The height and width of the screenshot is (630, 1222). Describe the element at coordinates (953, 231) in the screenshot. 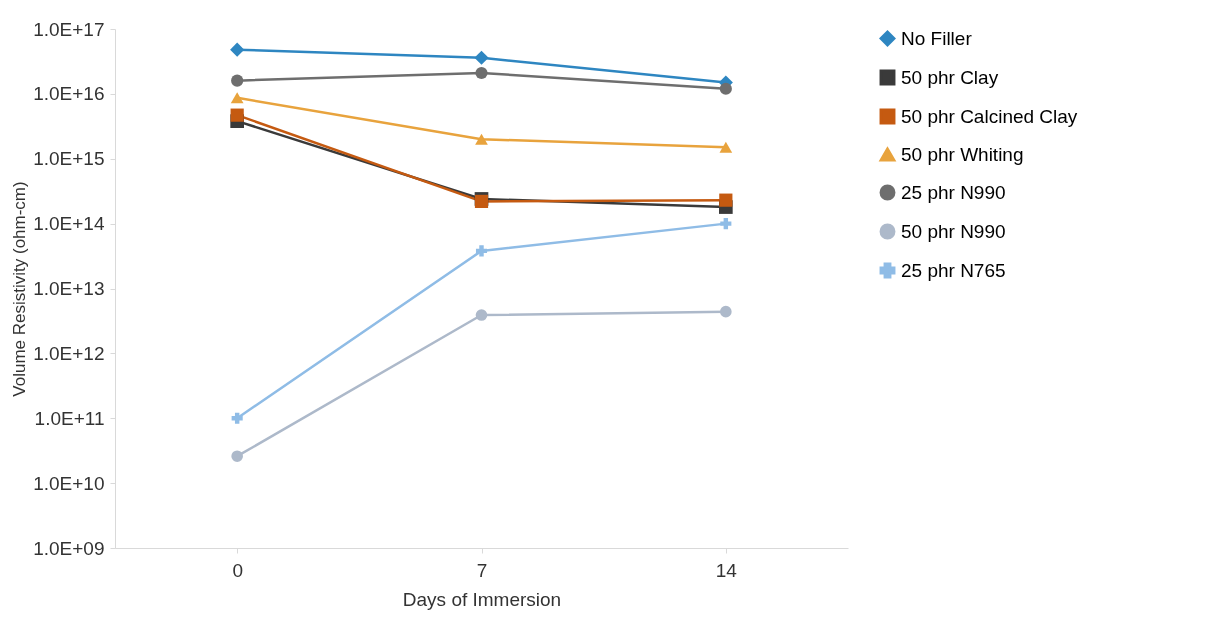

I see `legend-label: 50 phr N990` at that location.